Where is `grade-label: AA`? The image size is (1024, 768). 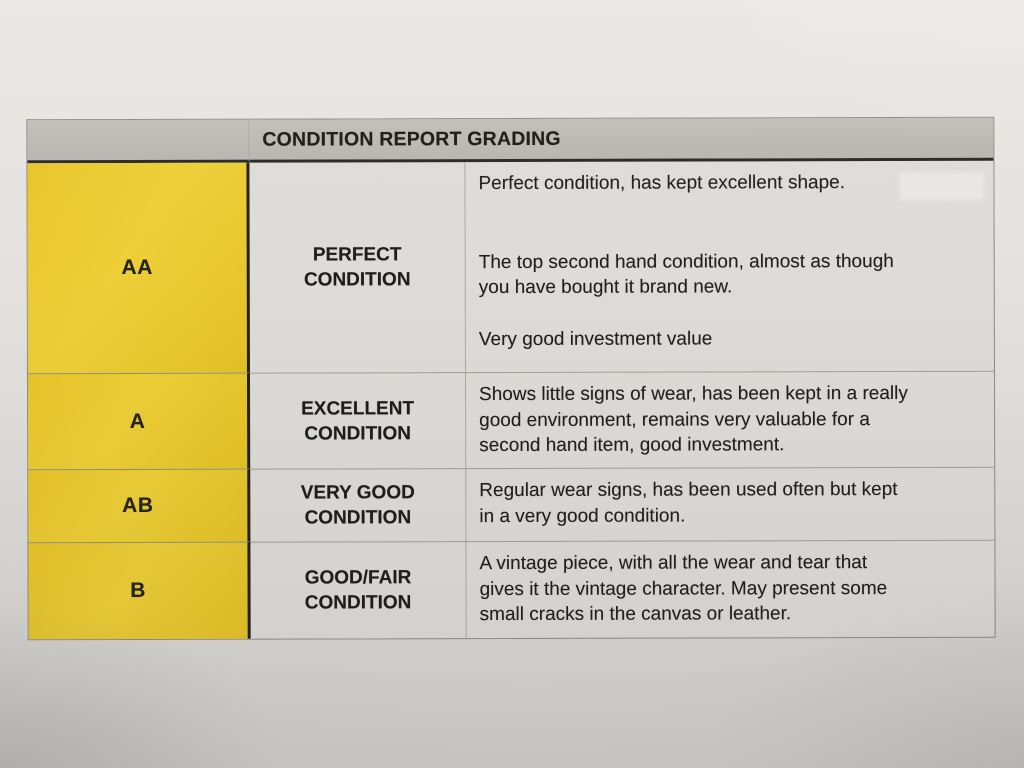
grade-label: AA is located at coordinates (137, 267).